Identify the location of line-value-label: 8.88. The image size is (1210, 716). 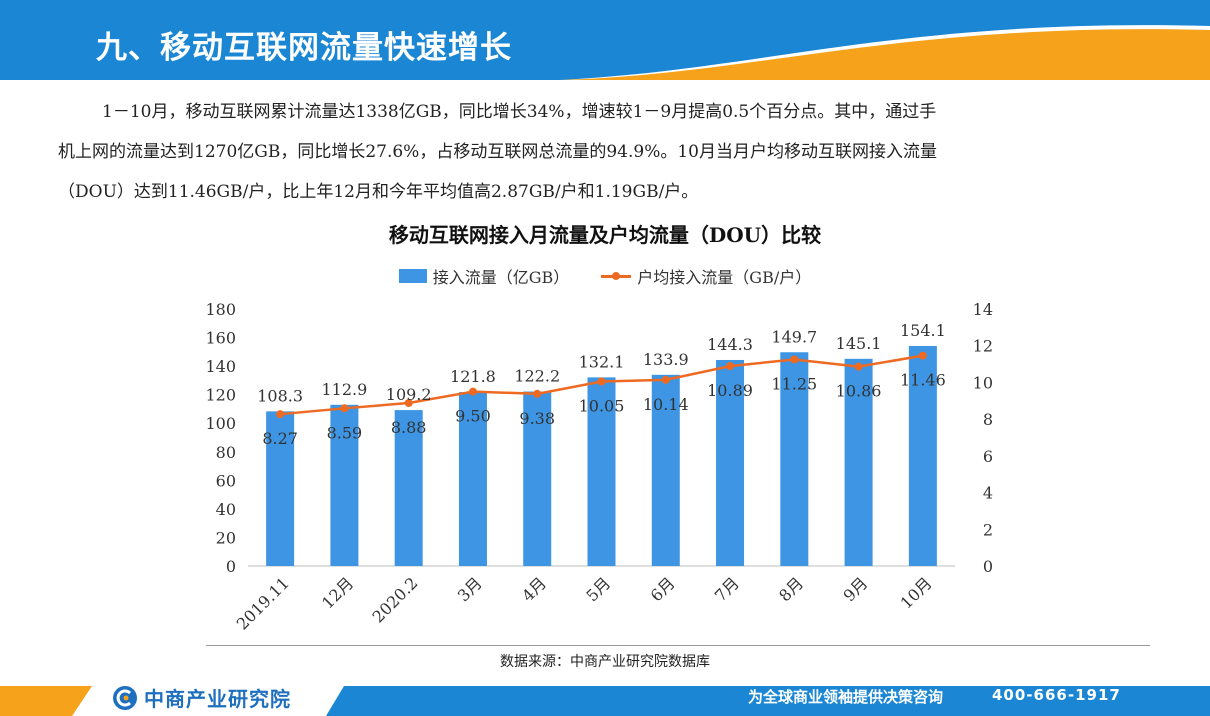
(409, 427).